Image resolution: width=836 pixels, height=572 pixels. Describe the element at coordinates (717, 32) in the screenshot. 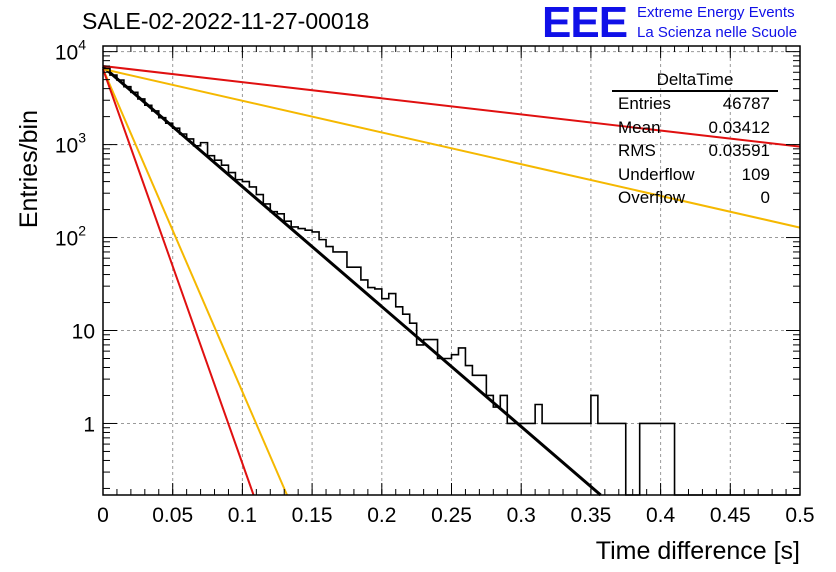

I see `logo-line-2: La Scienza nelle Scuole` at that location.